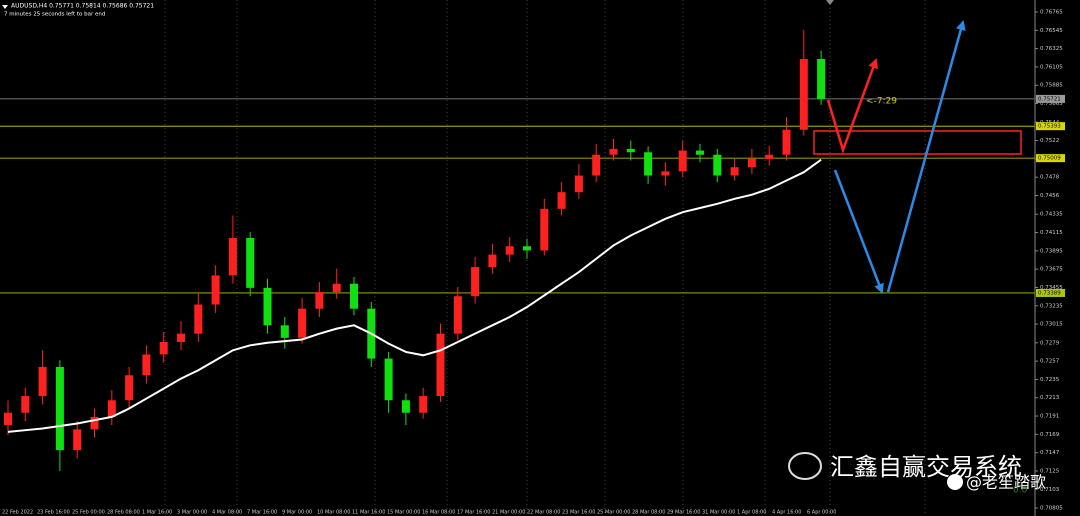 Image resolution: width=1080 pixels, height=516 pixels. Describe the element at coordinates (1051, 270) in the screenshot. I see `y-tick-label: 0.73675` at that location.